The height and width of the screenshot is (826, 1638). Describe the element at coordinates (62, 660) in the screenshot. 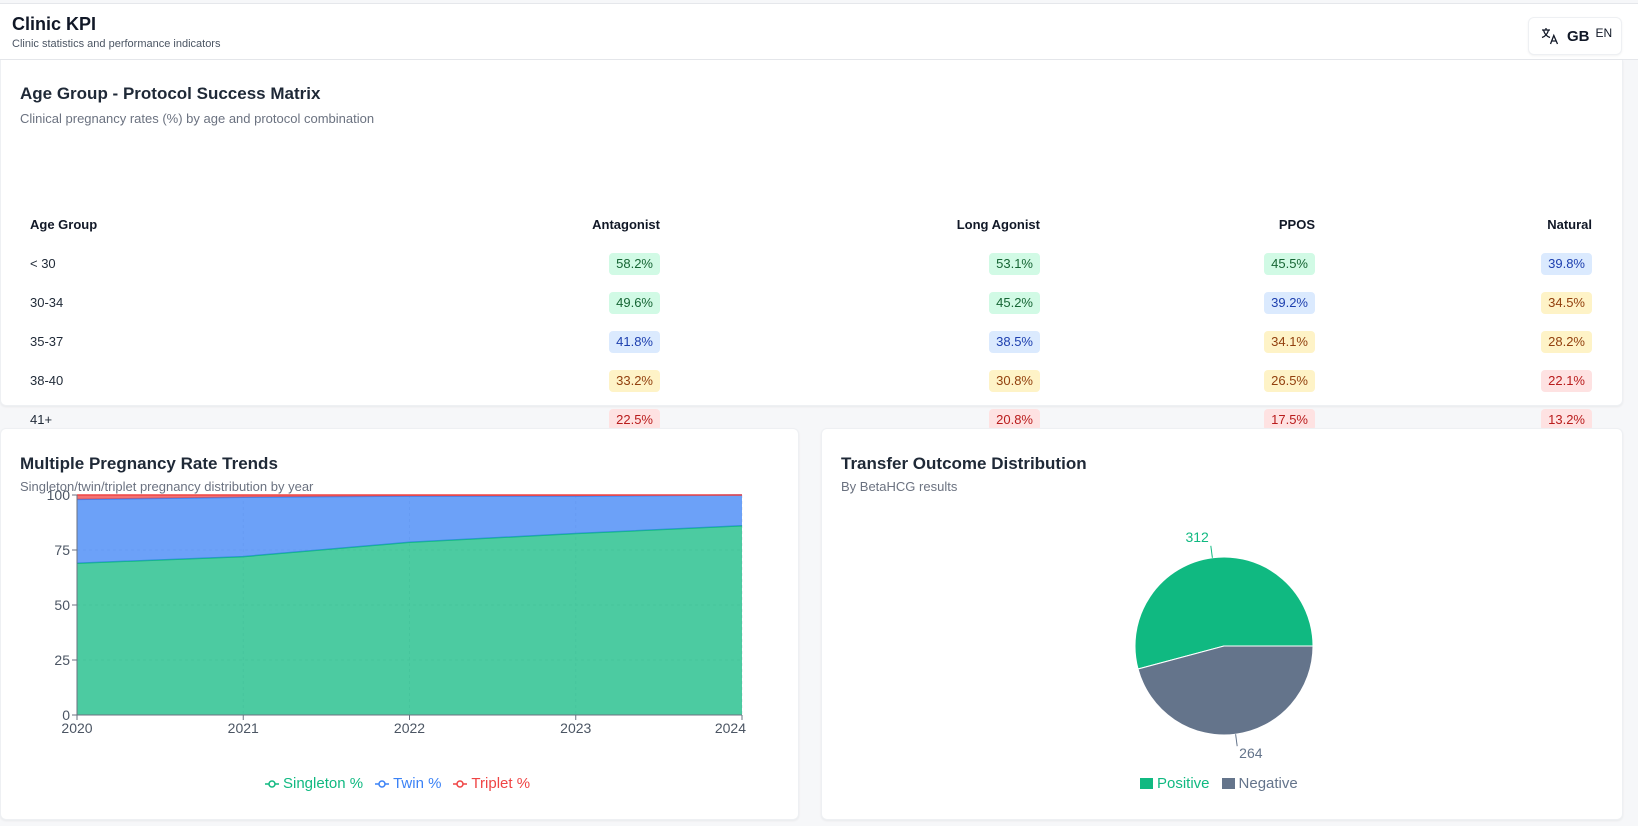

I see `y-tick-label: 25` at that location.